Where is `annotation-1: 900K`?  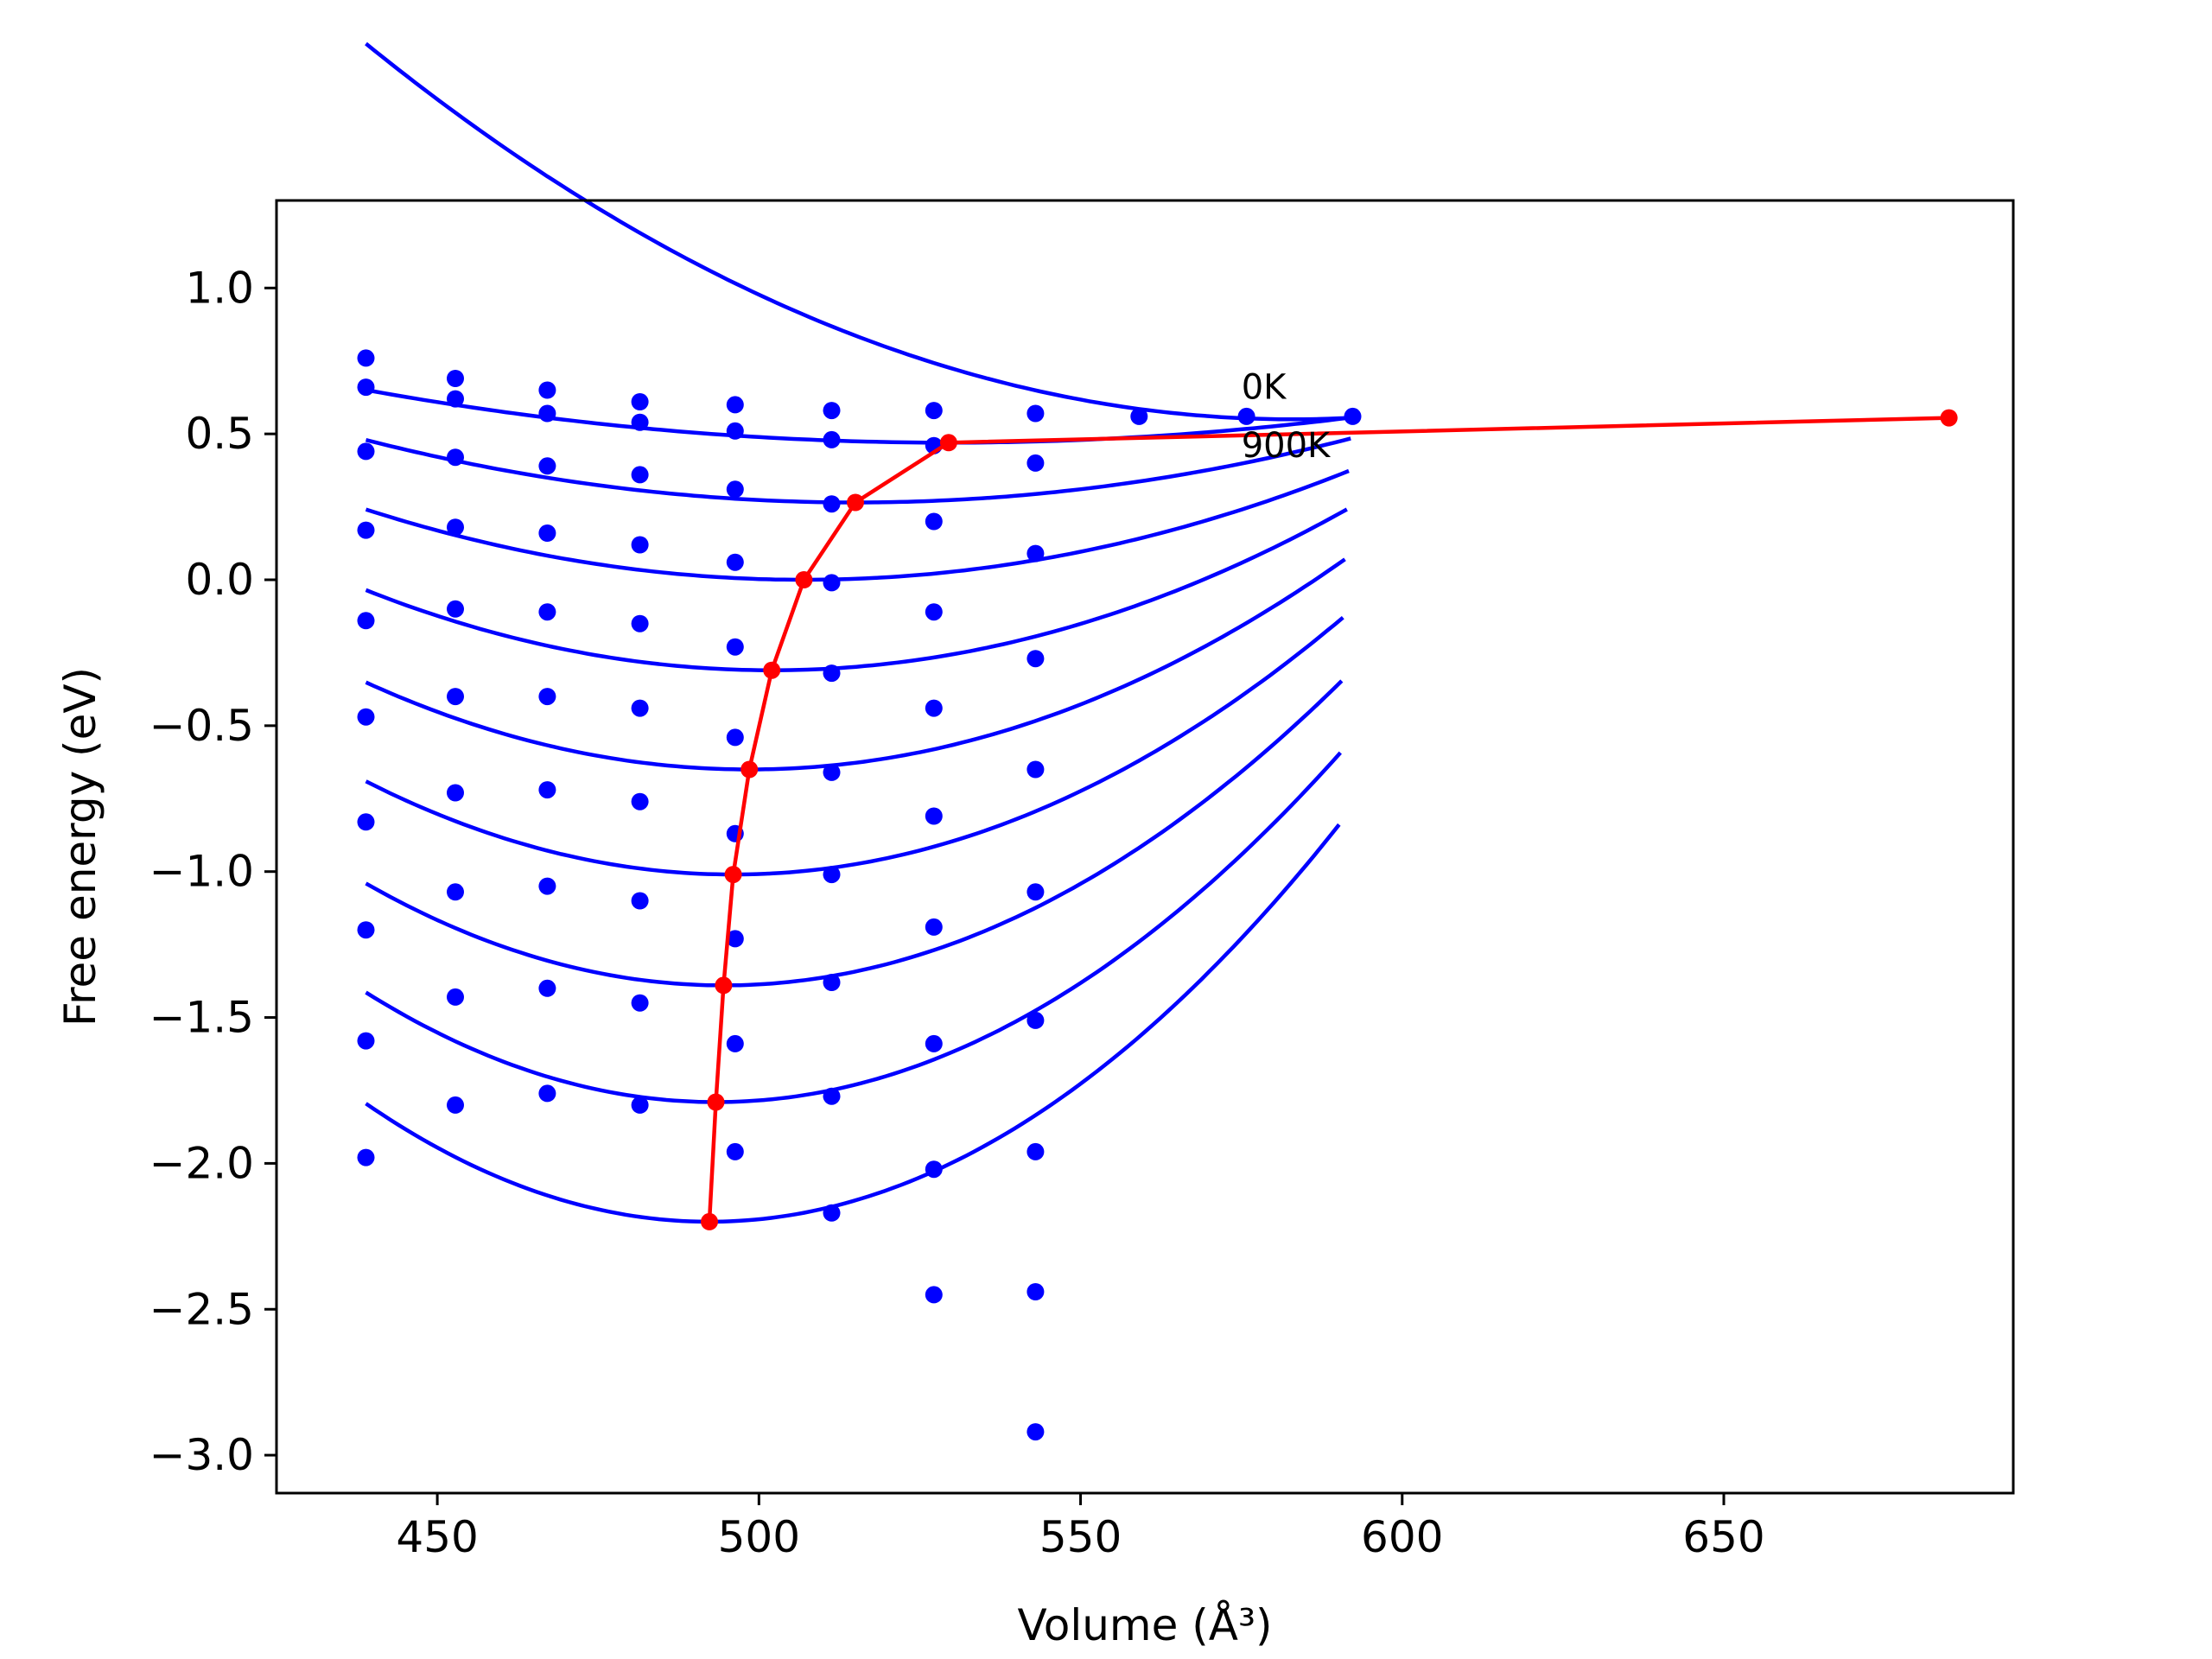 annotation-1: 900K is located at coordinates (1287, 446).